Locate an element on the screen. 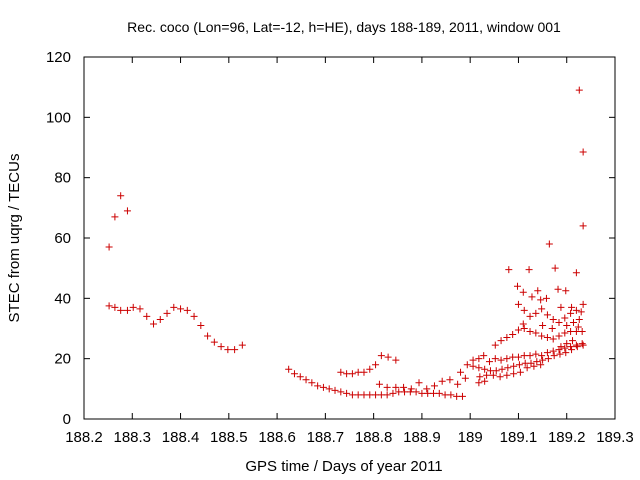  y-tick-label: 100 is located at coordinates (58, 117).